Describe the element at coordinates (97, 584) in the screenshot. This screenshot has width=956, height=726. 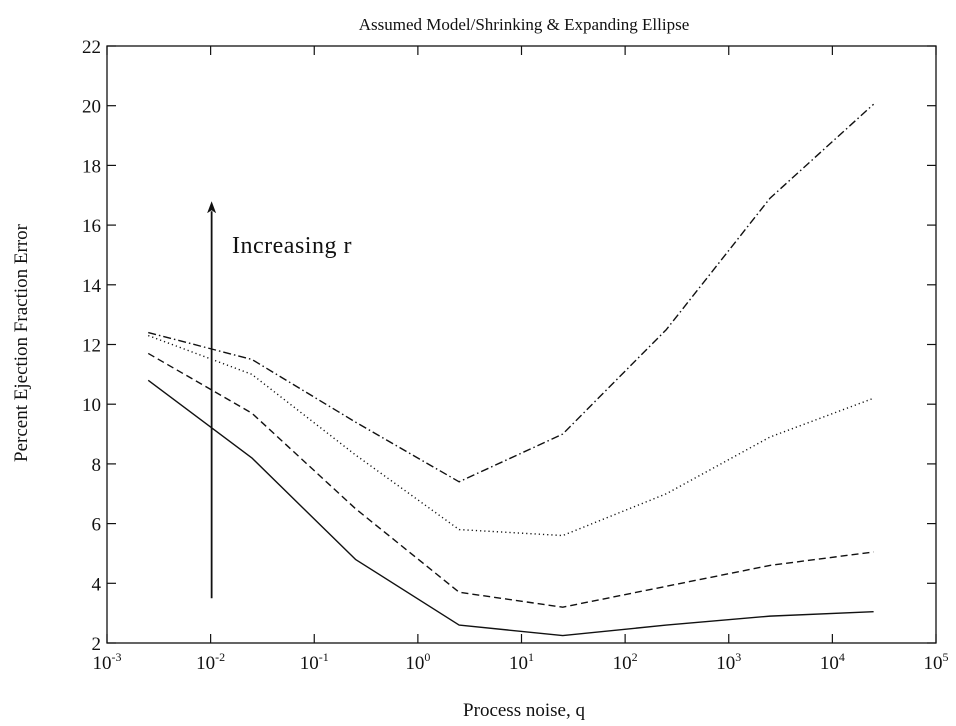
I see `y-tick-label: 4` at that location.